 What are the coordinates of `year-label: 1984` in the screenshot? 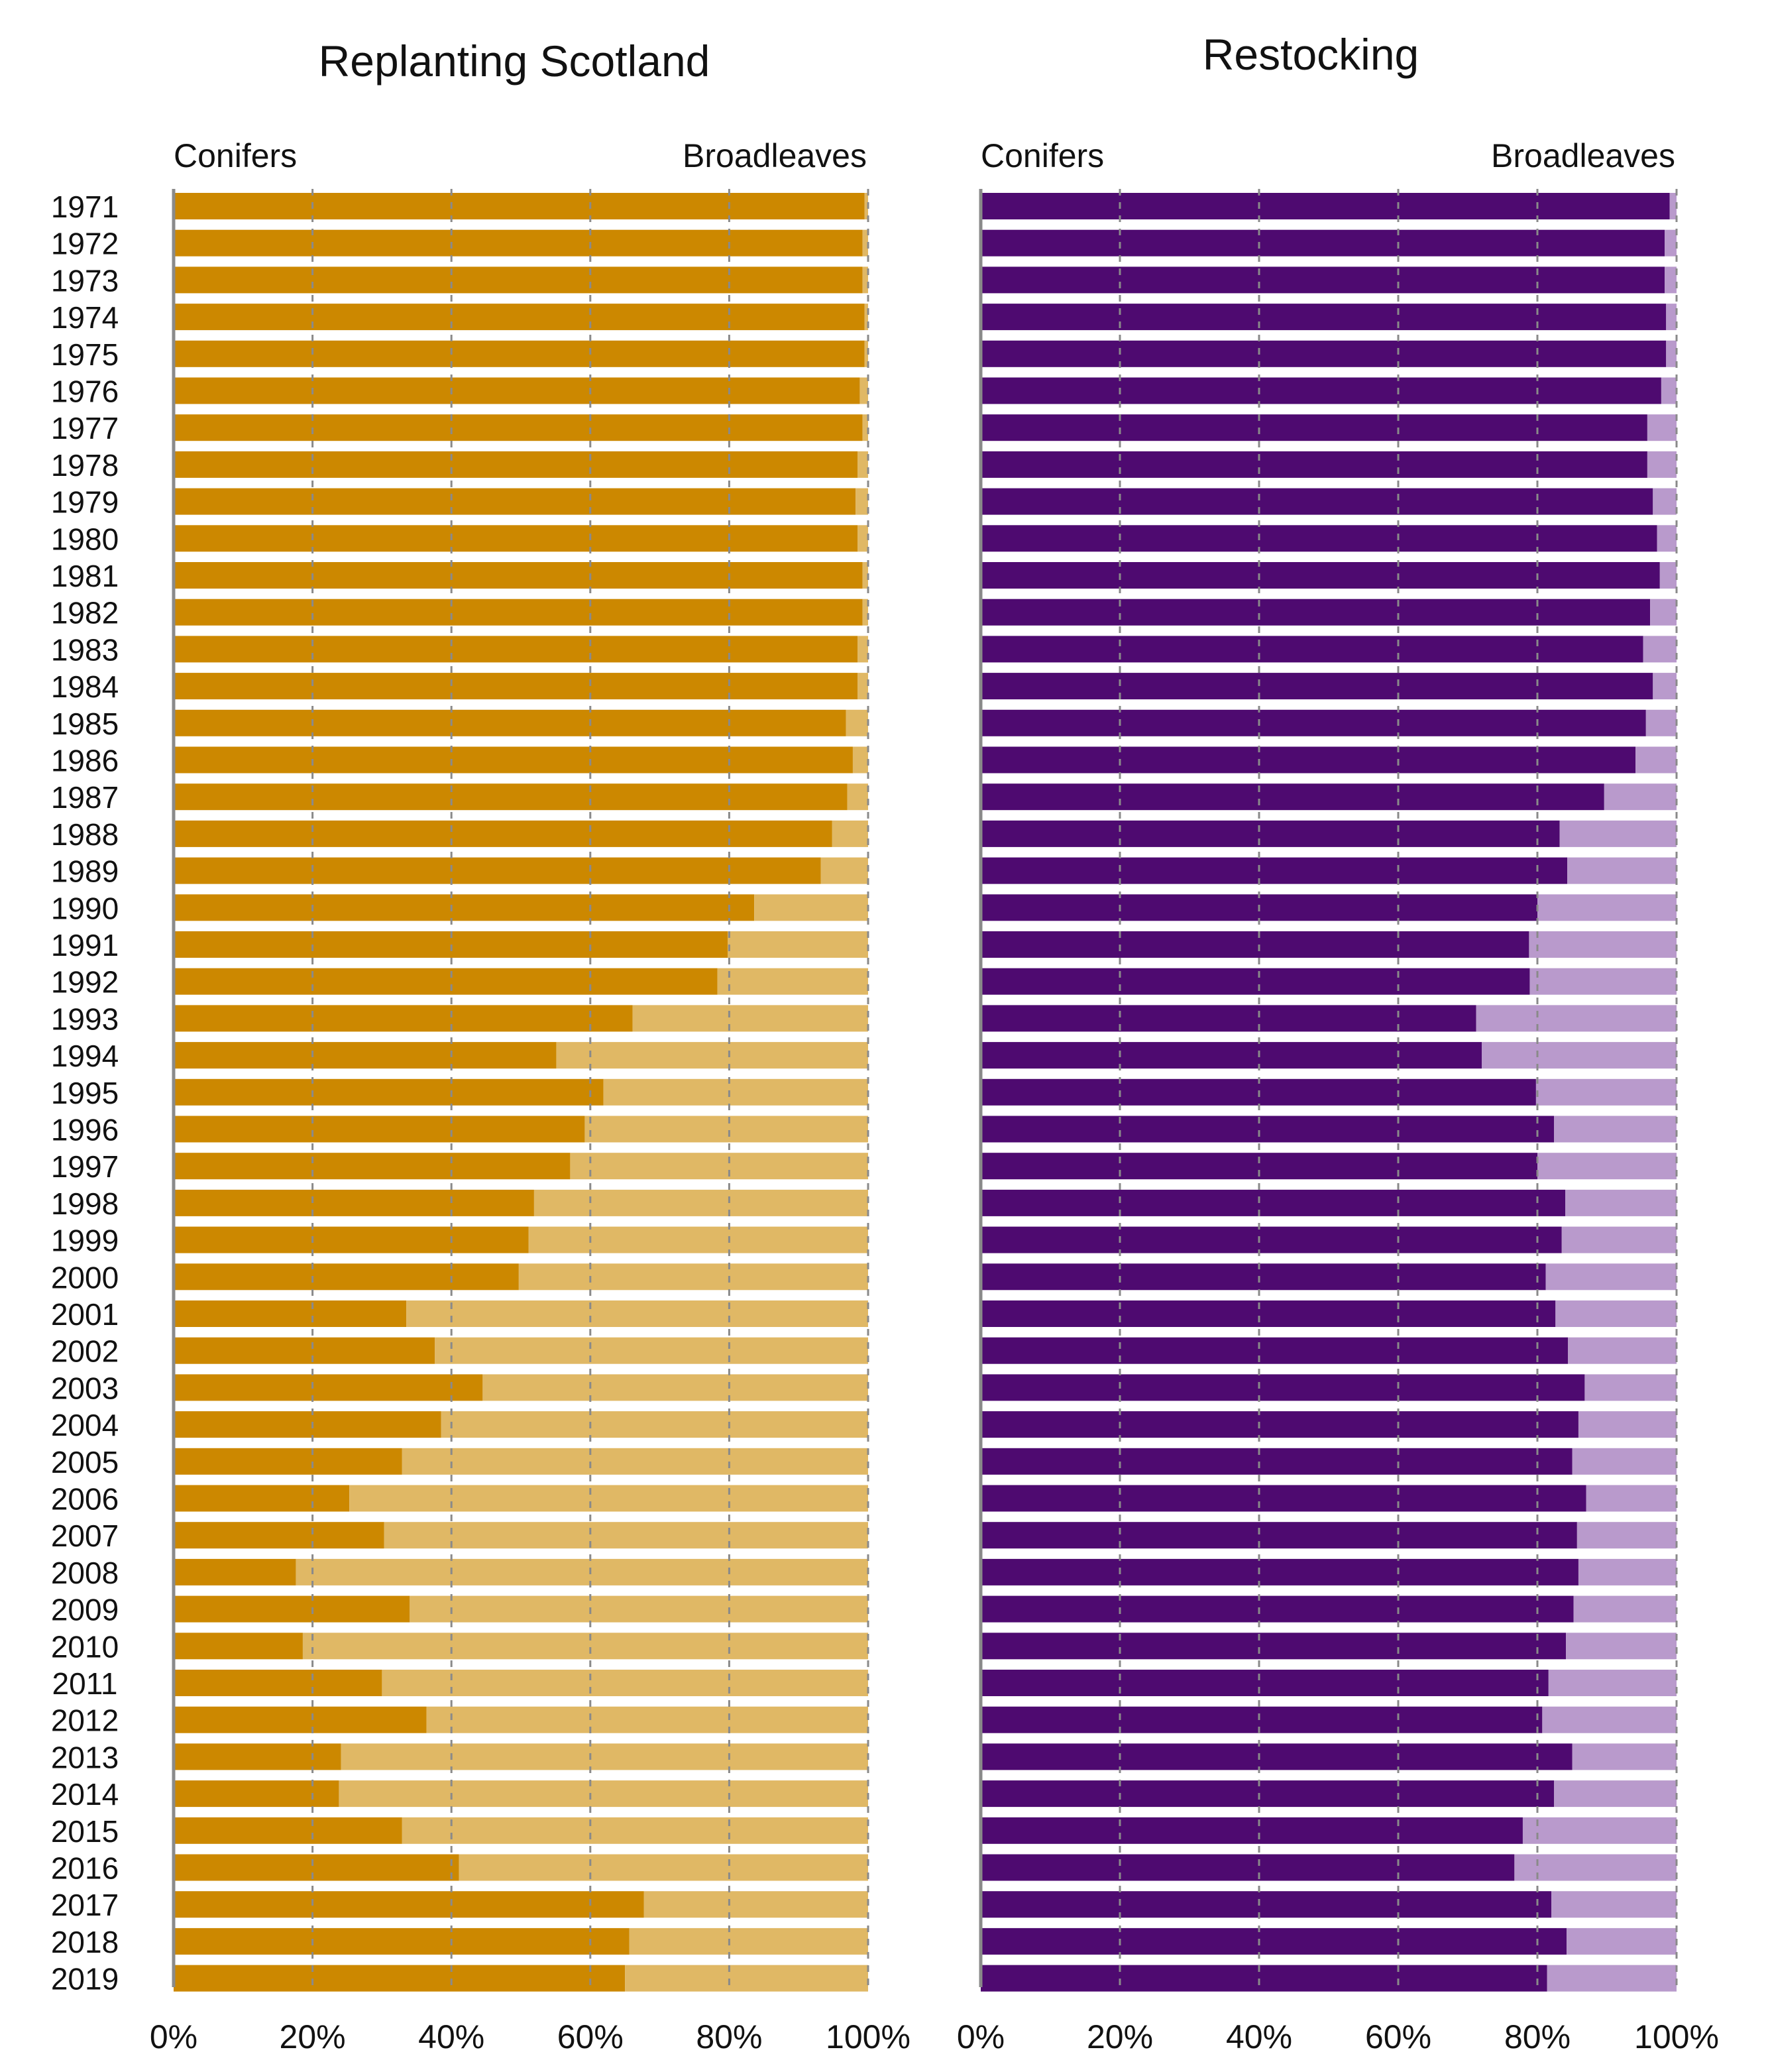 It's located at (85, 686).